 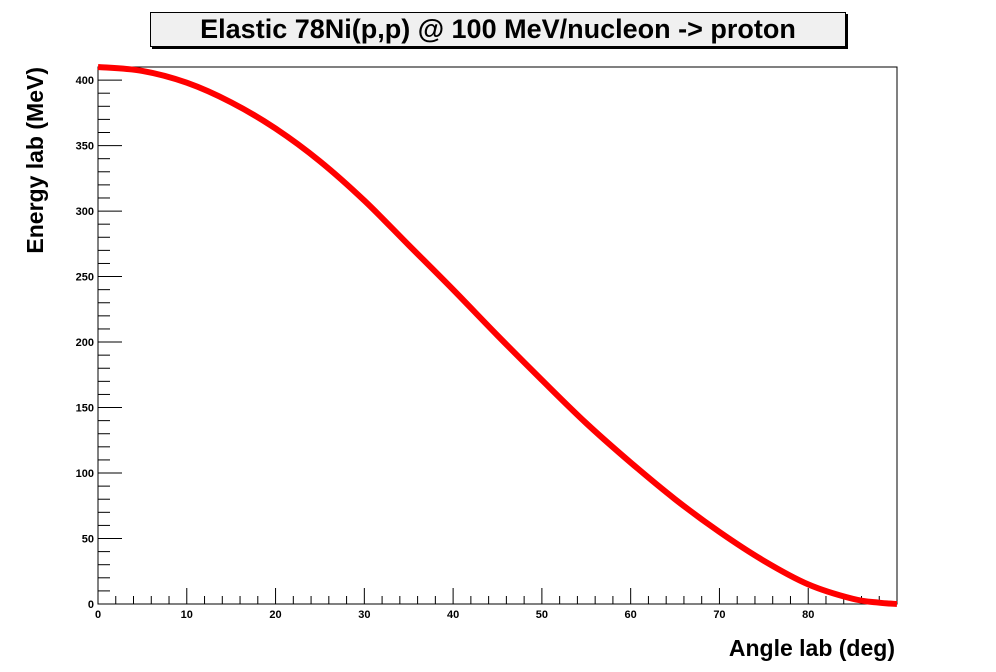 I want to click on x-tick-label: 0, so click(x=98, y=615).